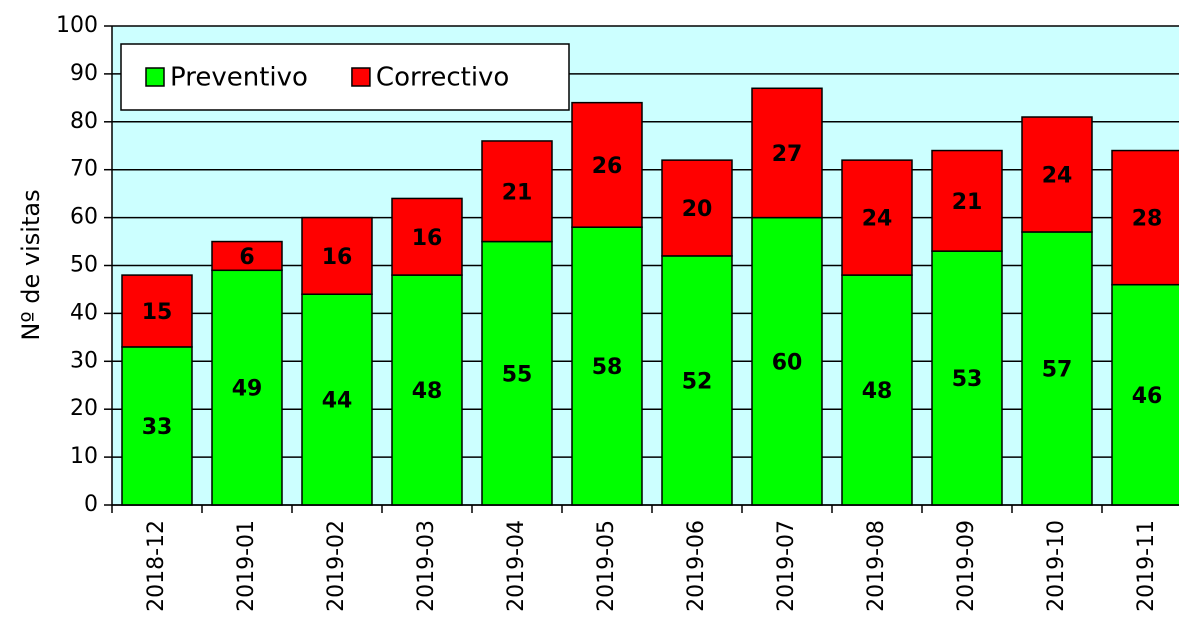 This screenshot has width=1179, height=618. Describe the element at coordinates (84, 121) in the screenshot. I see `y-tick-label: 80` at that location.